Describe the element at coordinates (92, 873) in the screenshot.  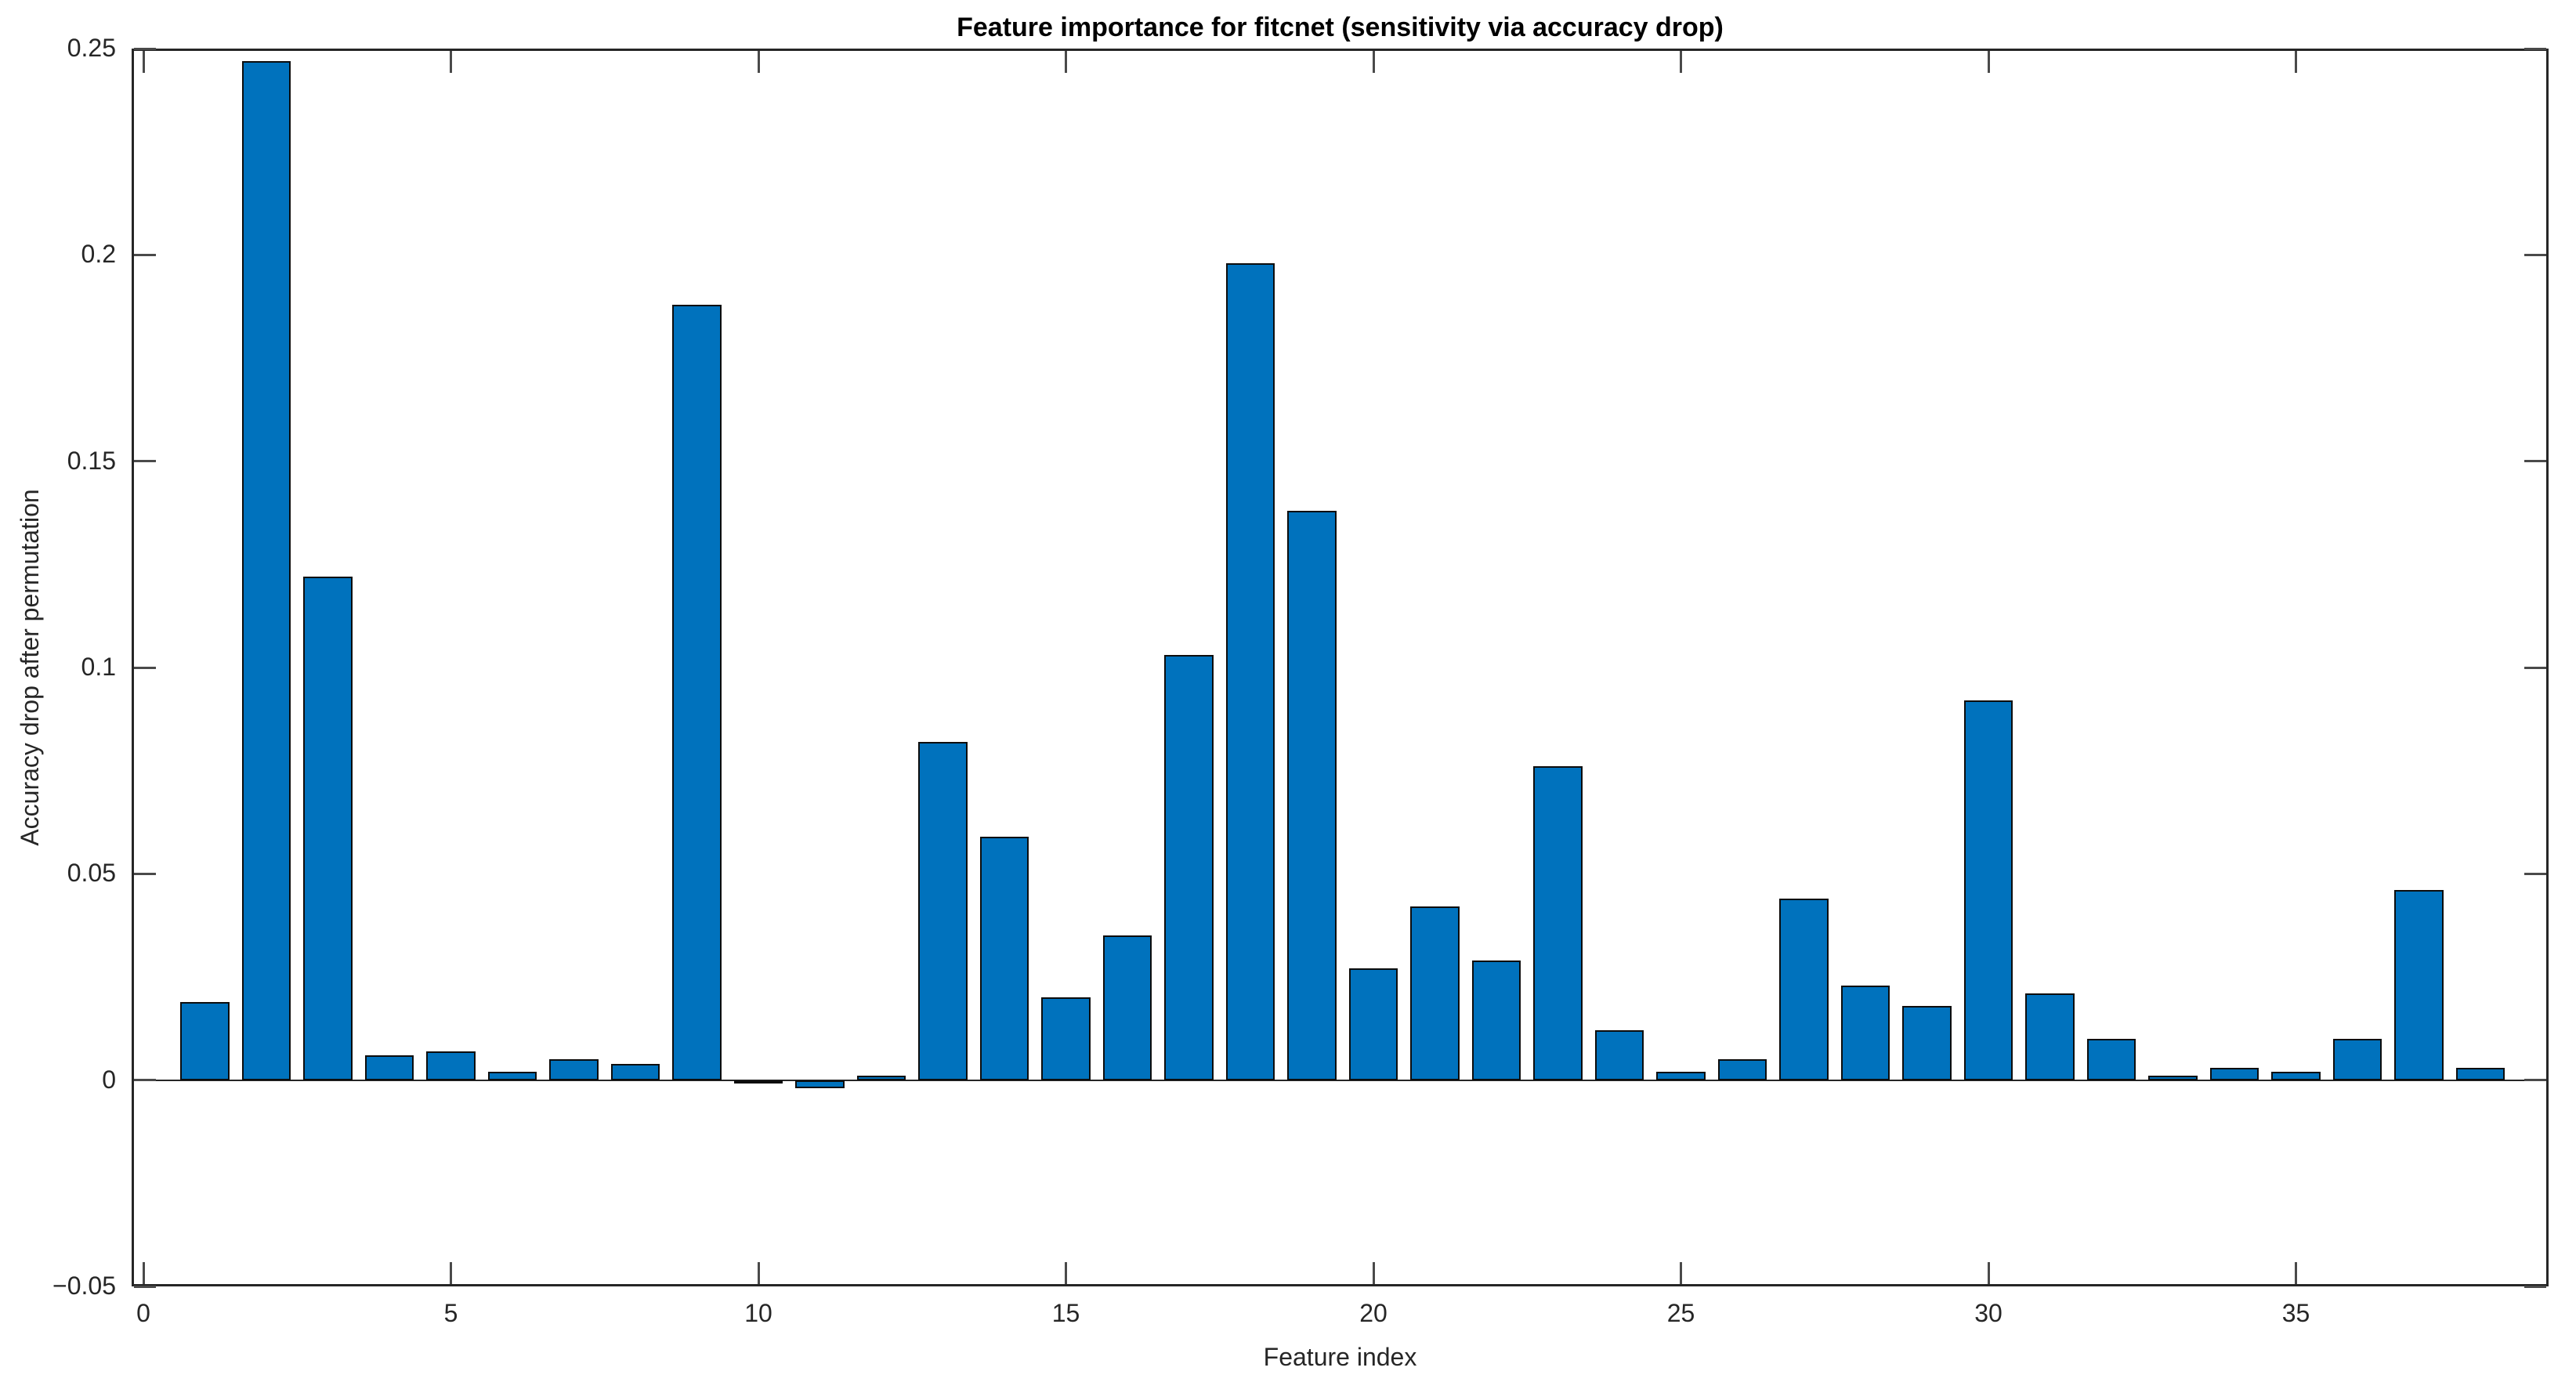
I see `y-tick-label: 0.05` at that location.